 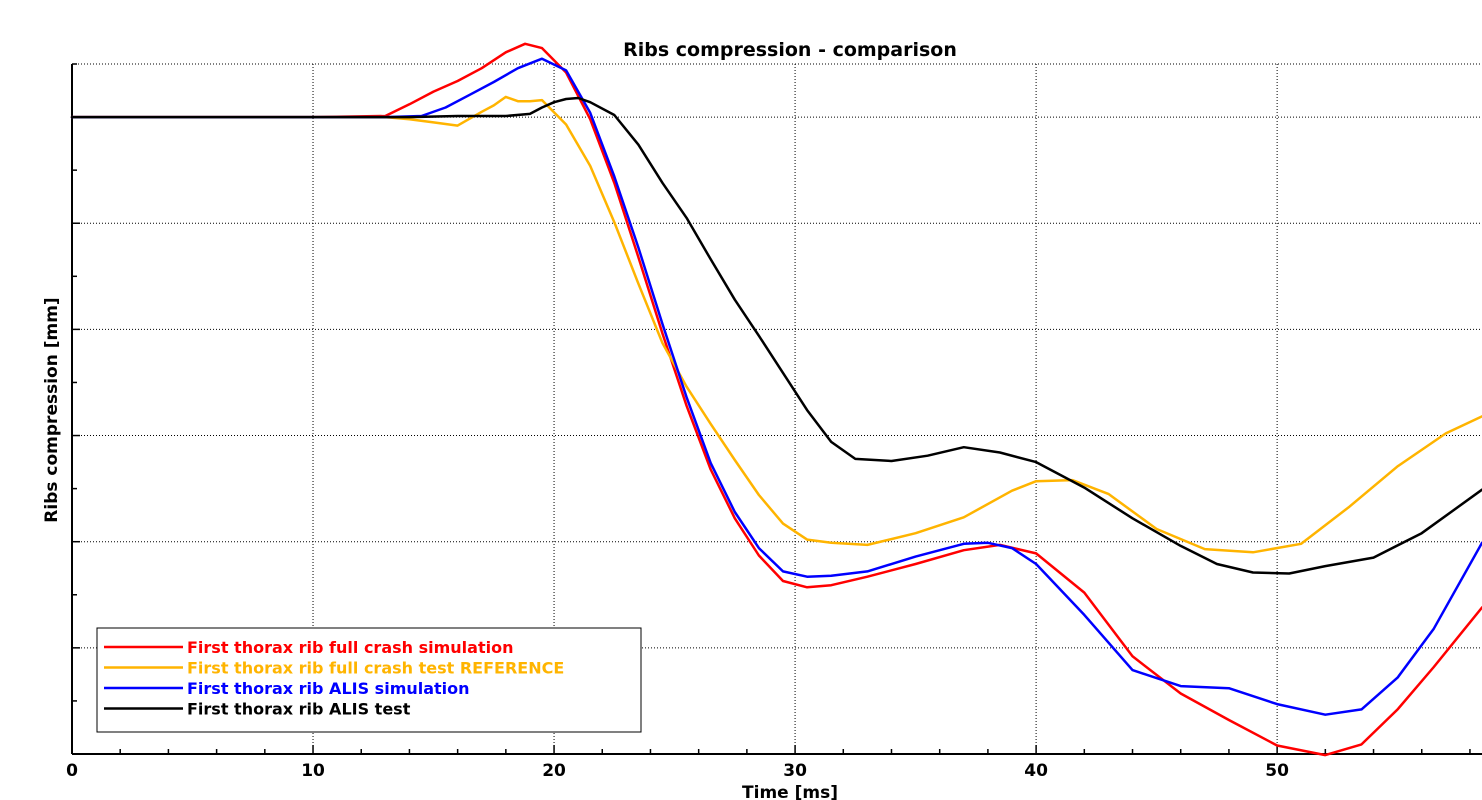 What do you see at coordinates (313, 771) in the screenshot?
I see `x-tick-label: 10` at bounding box center [313, 771].